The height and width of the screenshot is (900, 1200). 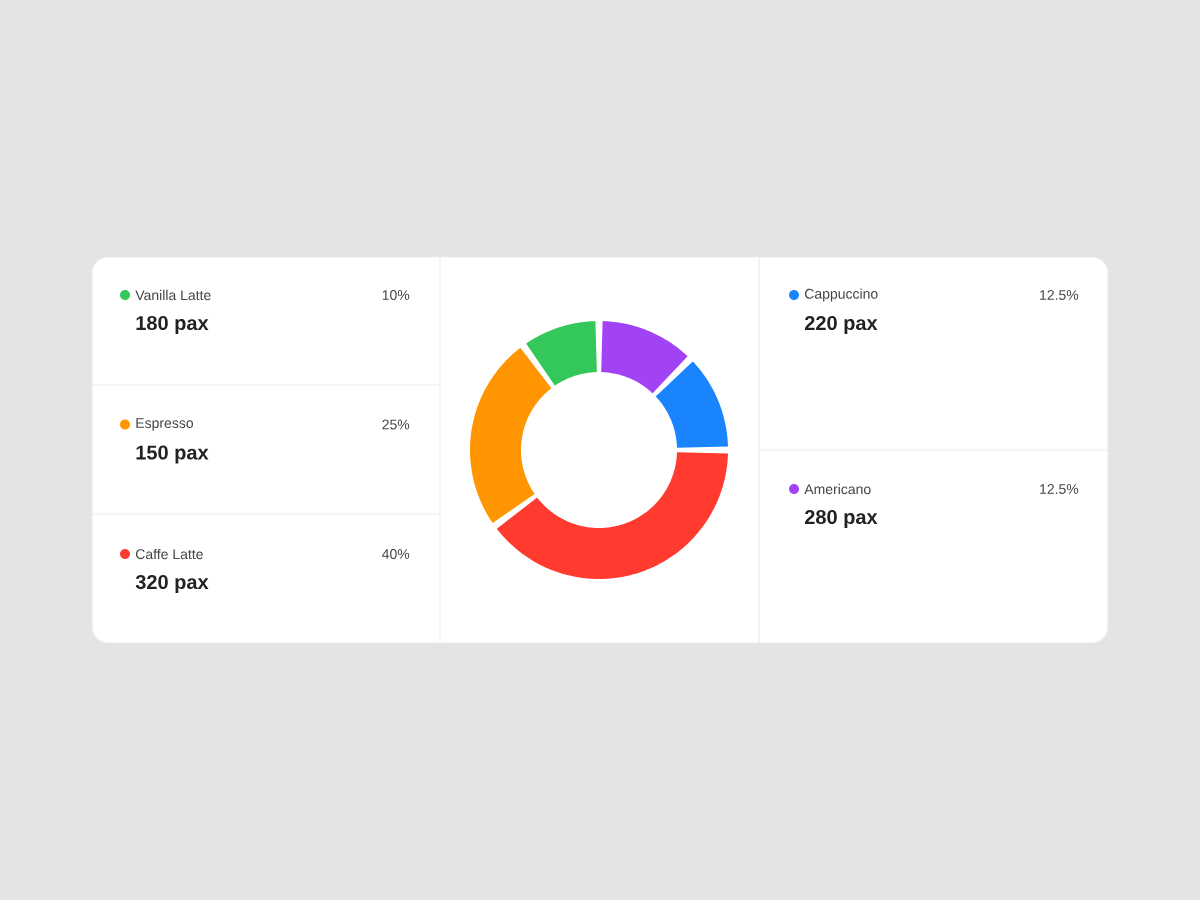 I want to click on data-label: 25%, so click(x=396, y=424).